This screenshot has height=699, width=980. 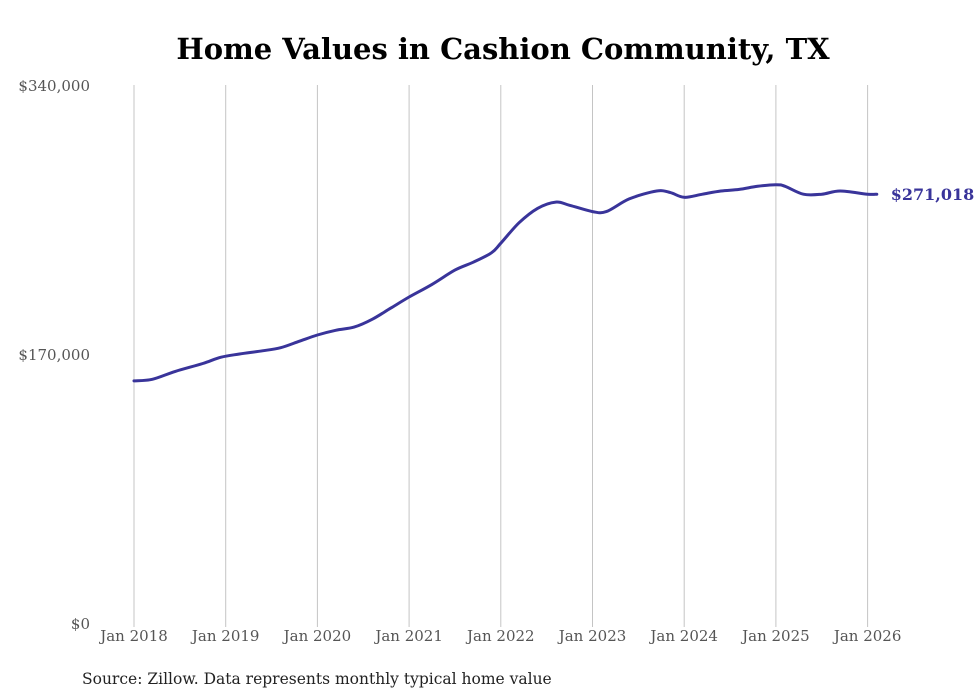 What do you see at coordinates (933, 194) in the screenshot?
I see `end-value-label: $271,018` at bounding box center [933, 194].